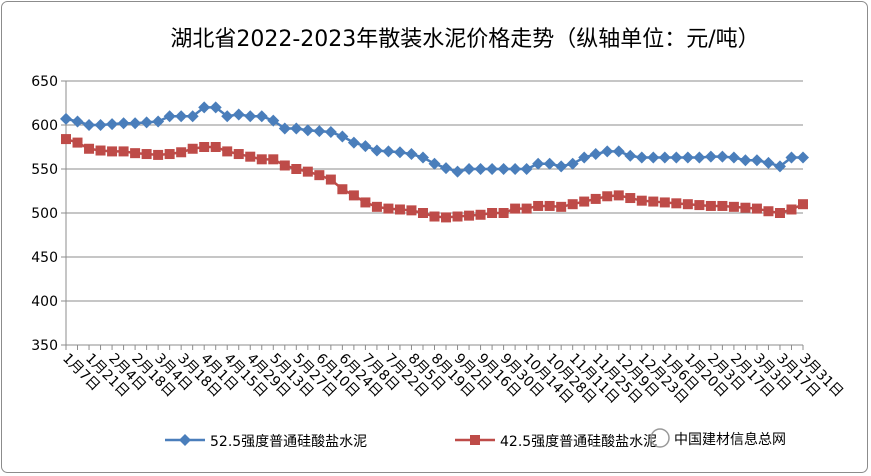 This screenshot has width=871, height=476. I want to click on legend-marker, so click(475, 440).